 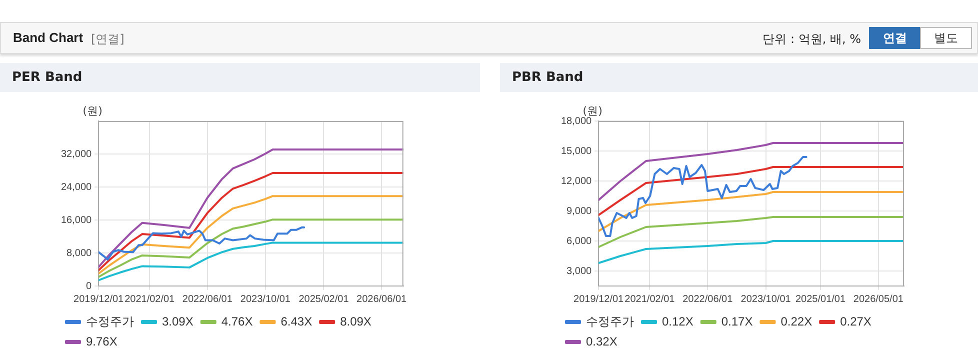 What do you see at coordinates (878, 299) in the screenshot?
I see `x-tick-label: 2026/05/01` at bounding box center [878, 299].